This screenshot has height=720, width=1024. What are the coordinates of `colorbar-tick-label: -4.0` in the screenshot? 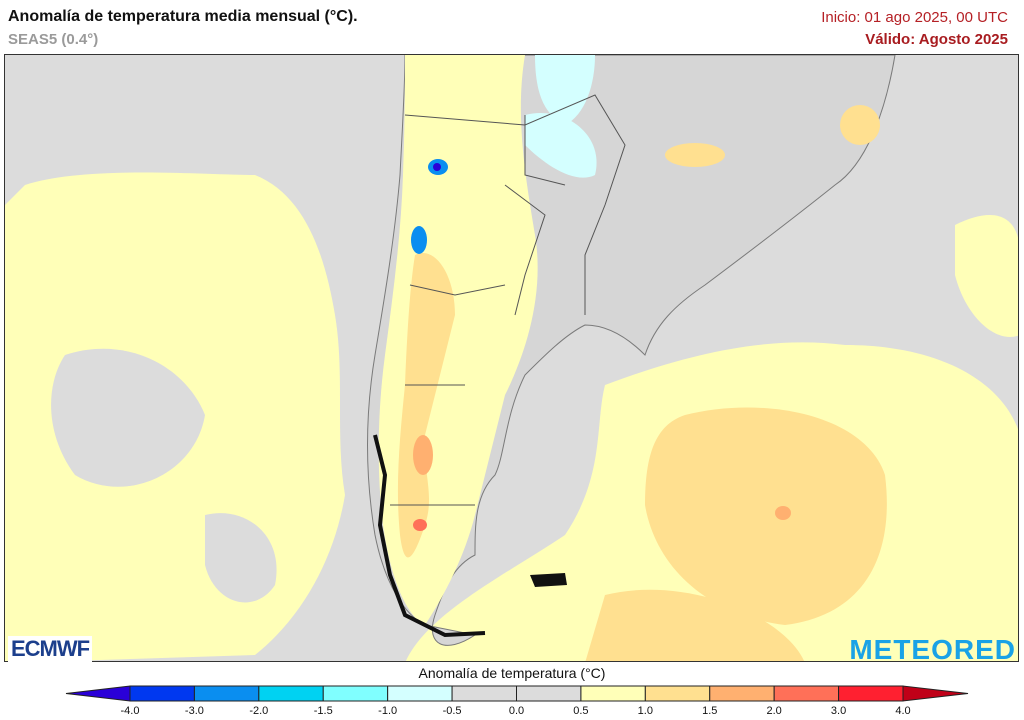 It's located at (130, 711).